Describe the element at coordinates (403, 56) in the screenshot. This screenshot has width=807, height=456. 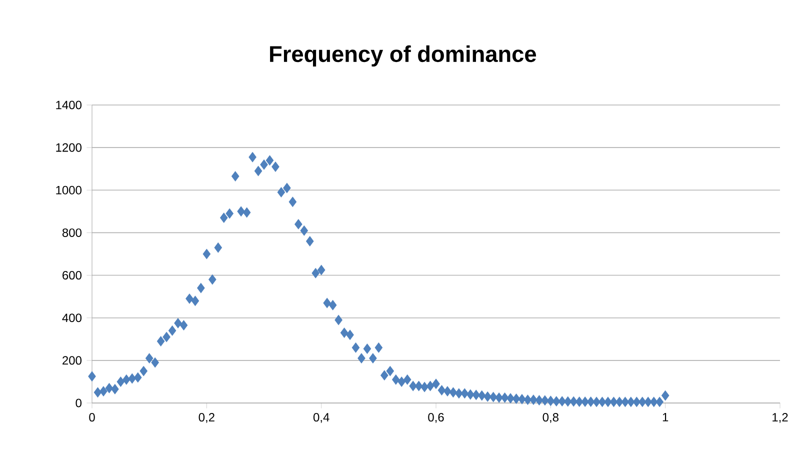
I see `chart-title: Frequency of dominance` at that location.